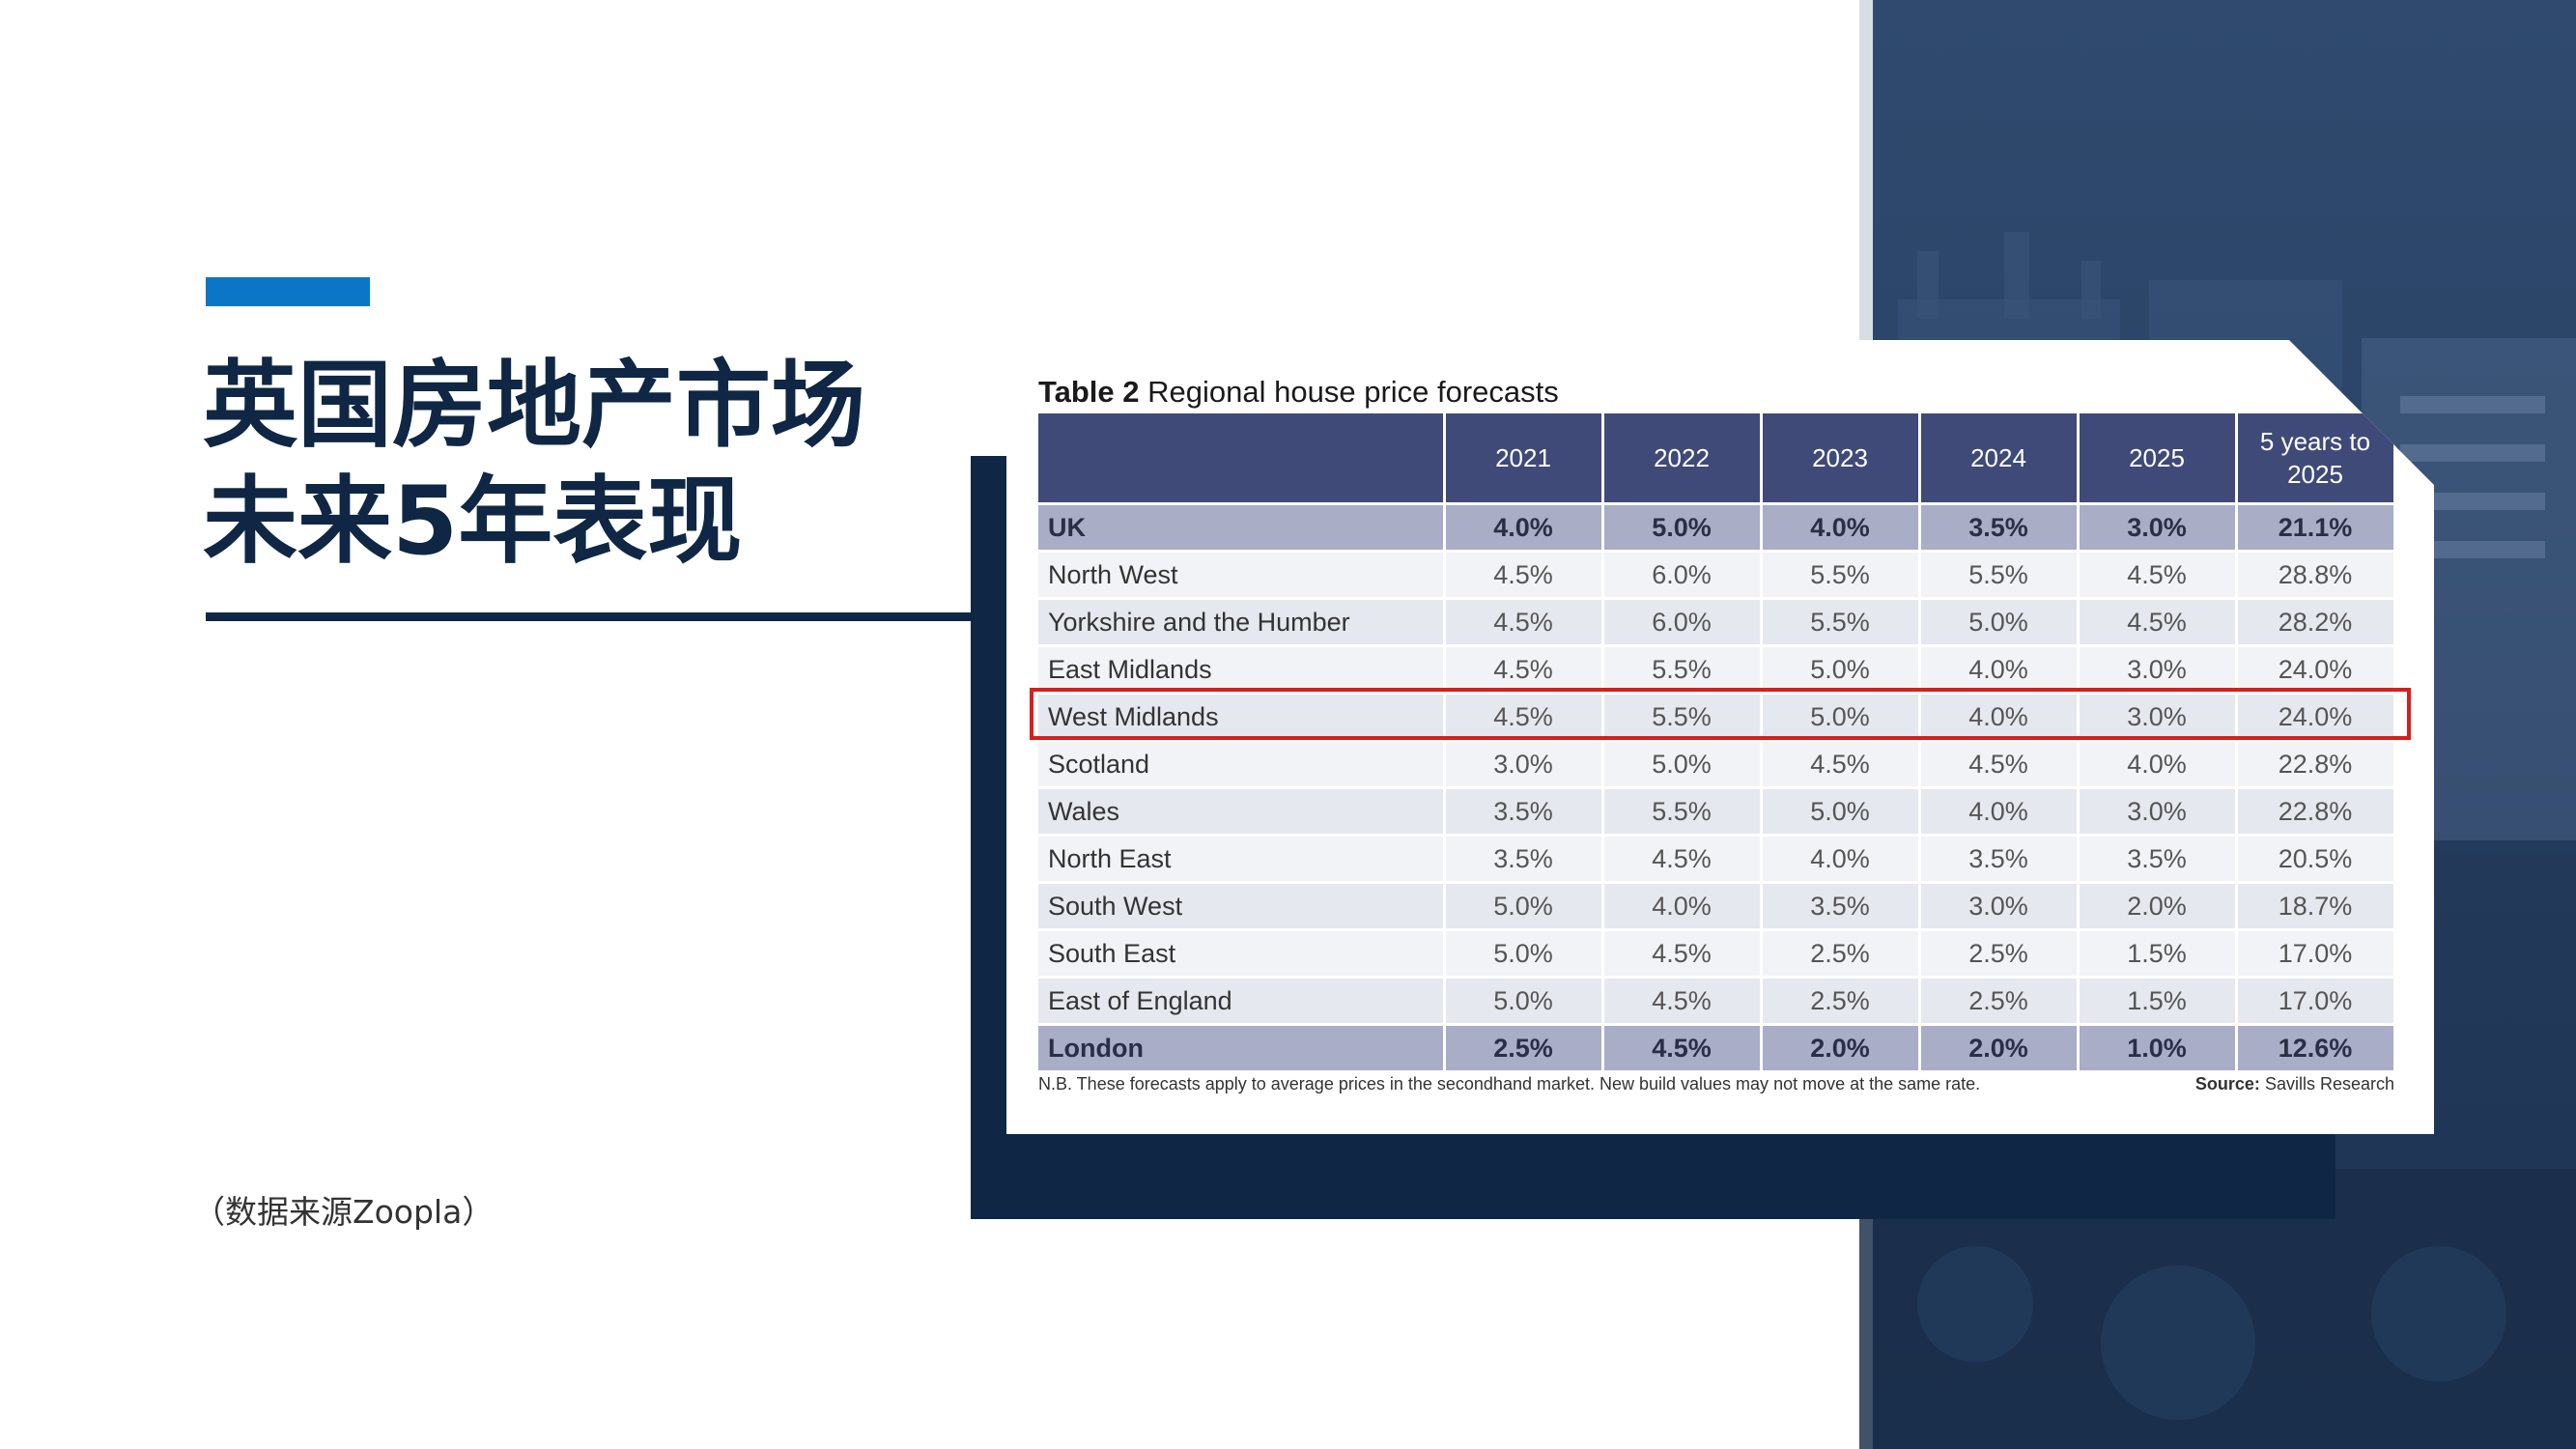  Describe the element at coordinates (1242, 574) in the screenshot. I see `region-cell: North West` at that location.